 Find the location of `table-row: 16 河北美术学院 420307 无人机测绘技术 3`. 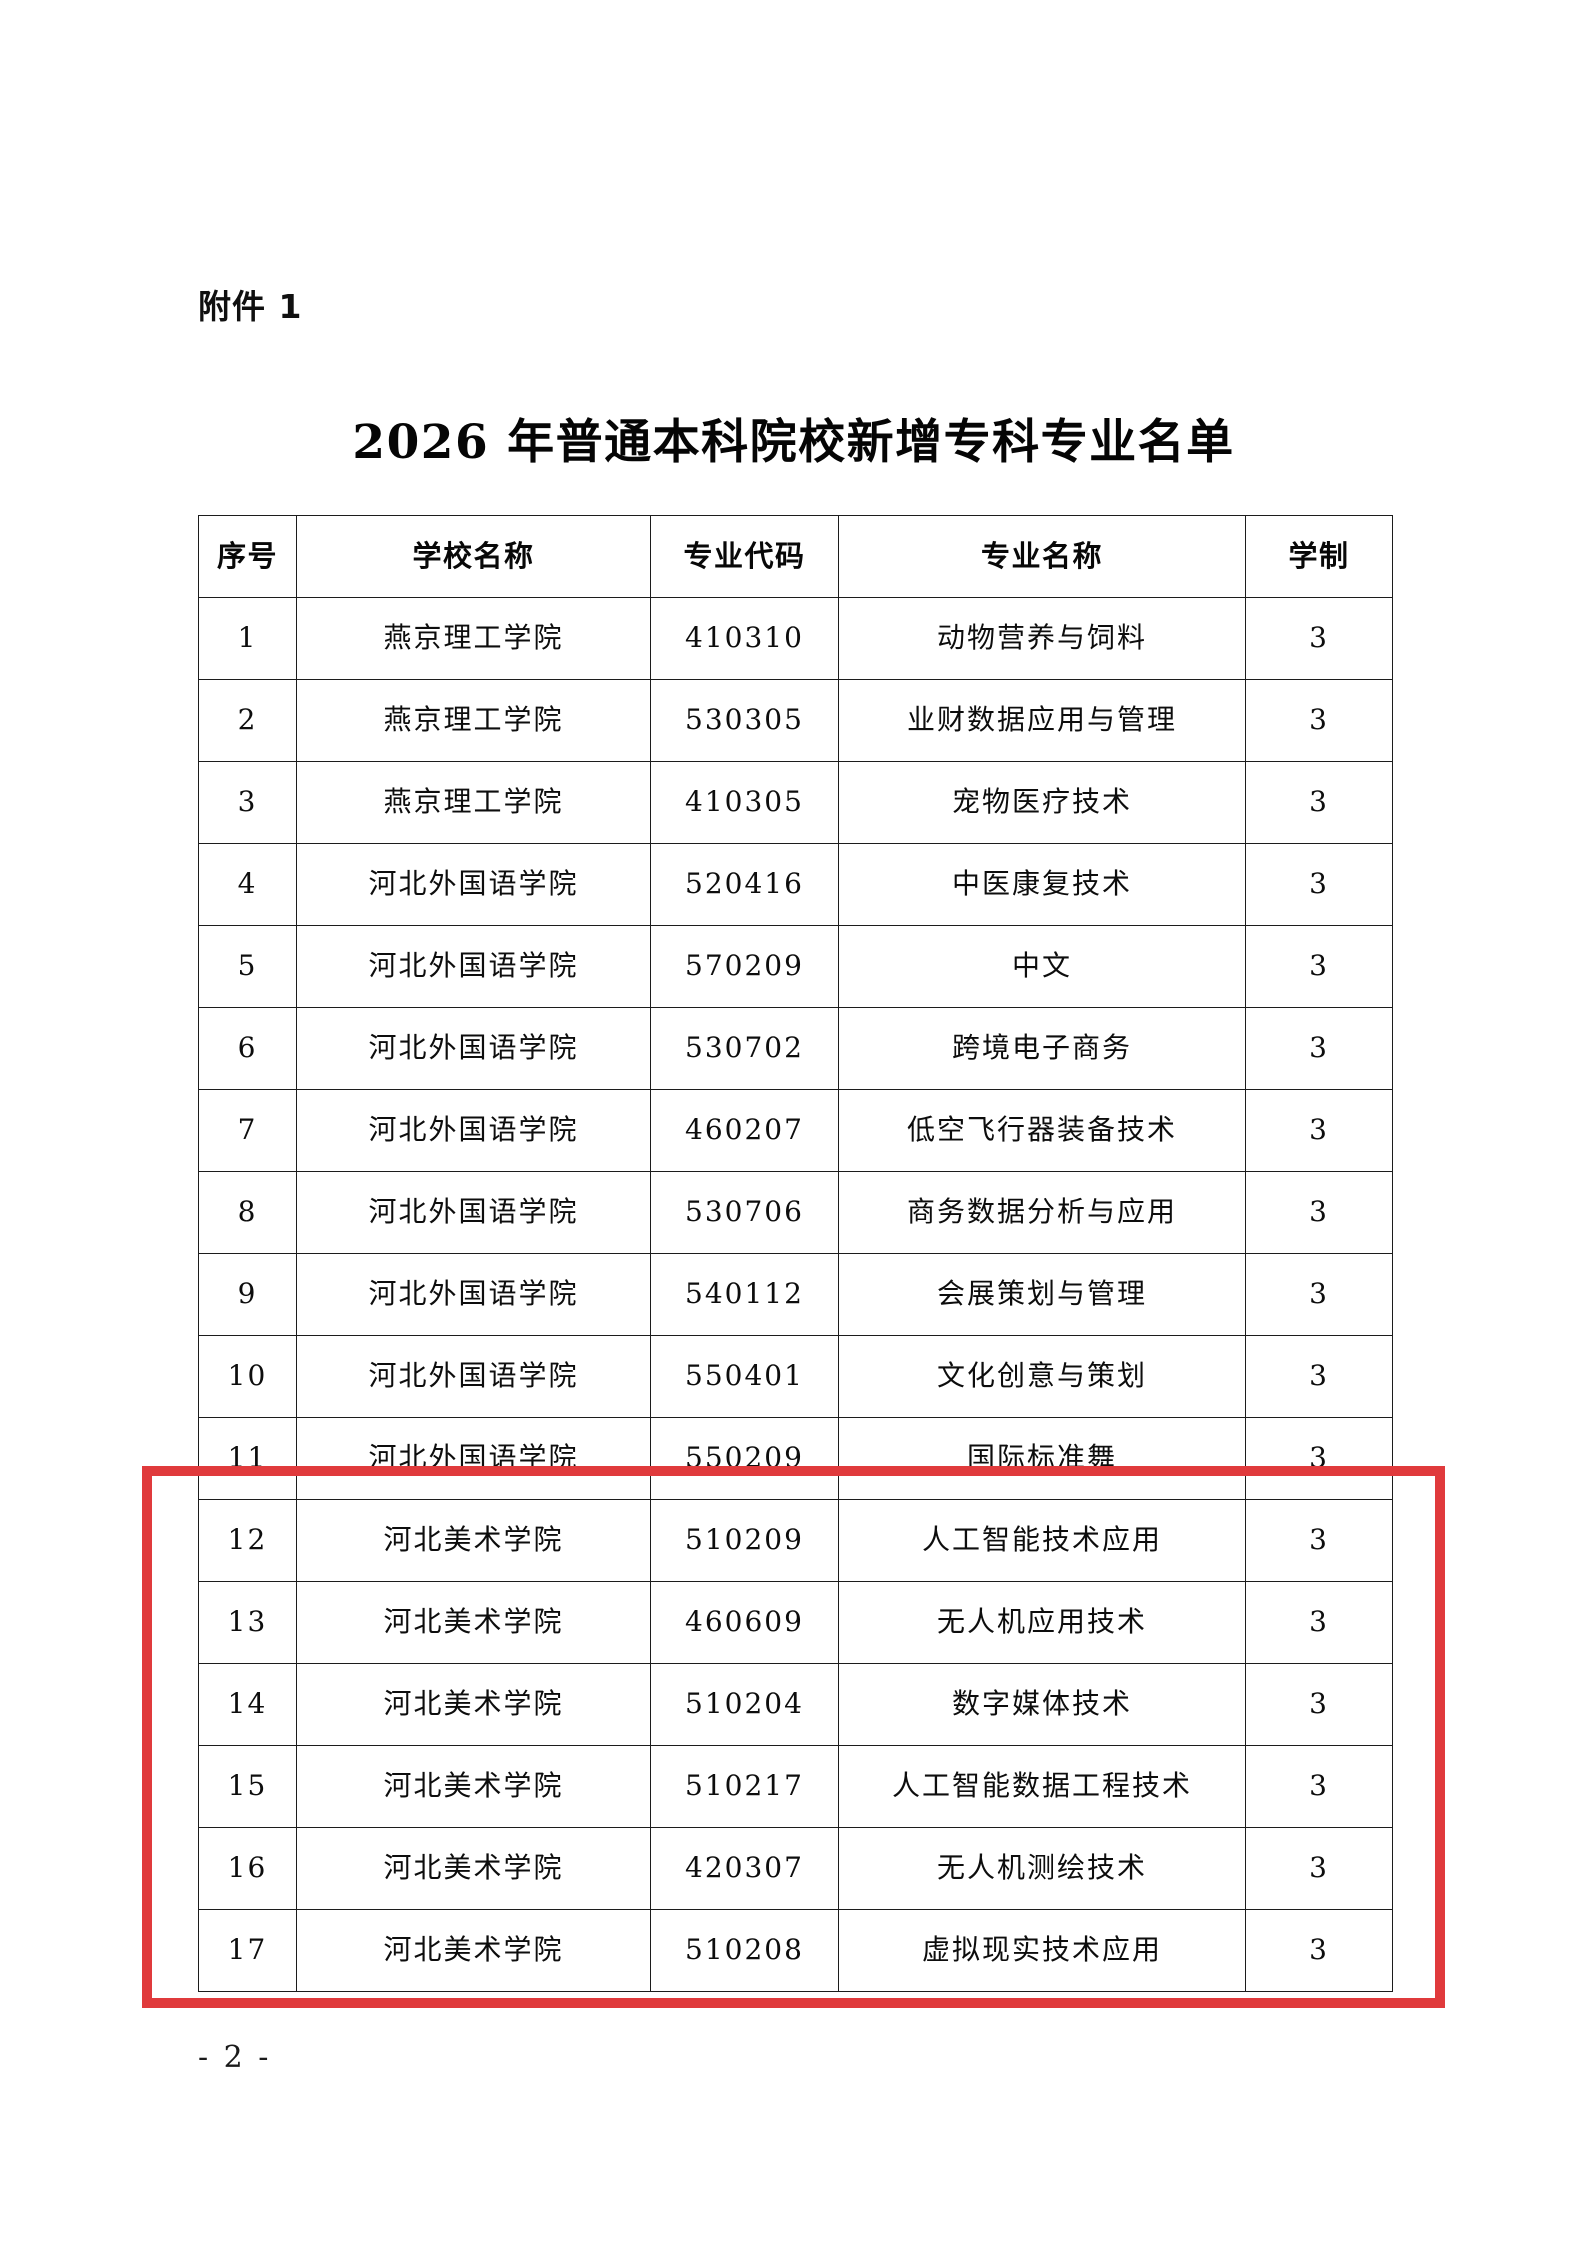

table-row: 16 河北美术学院 420307 无人机测绘技术 3 is located at coordinates (795, 1868).